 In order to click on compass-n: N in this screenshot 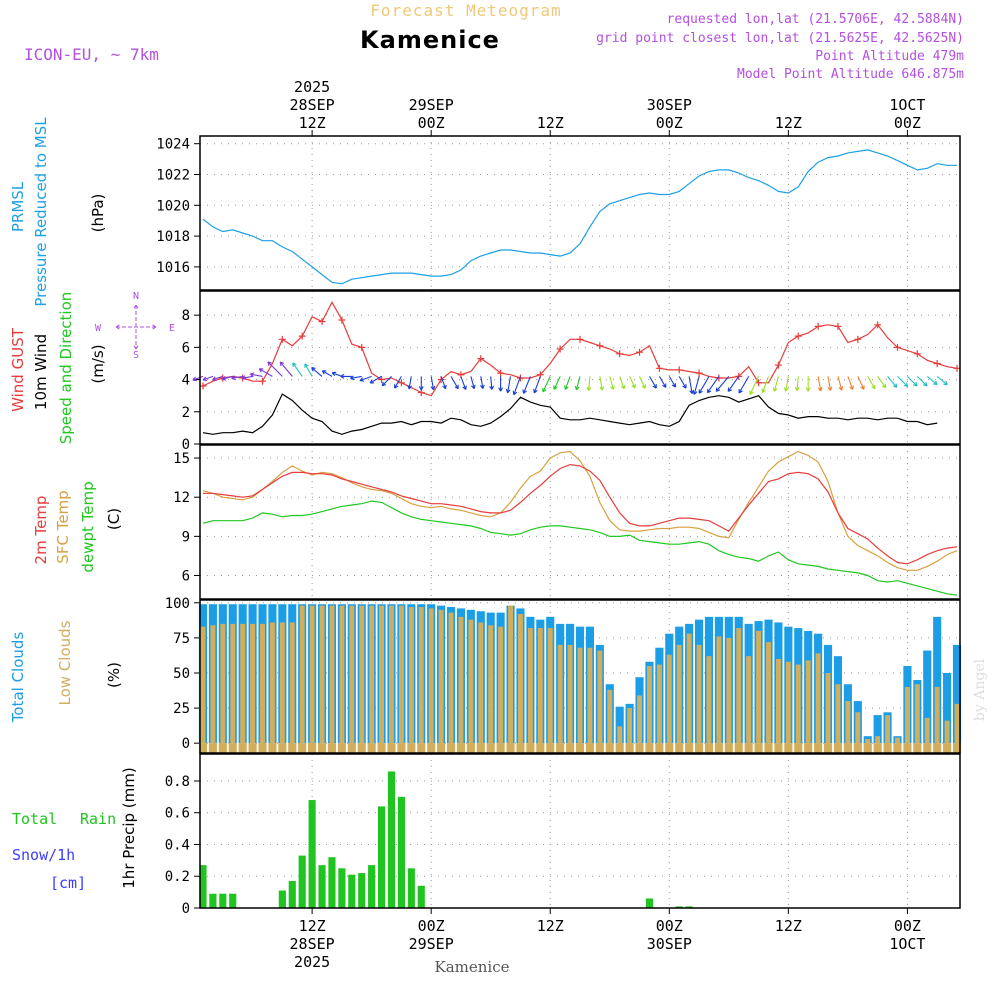, I will do `click(136, 296)`.